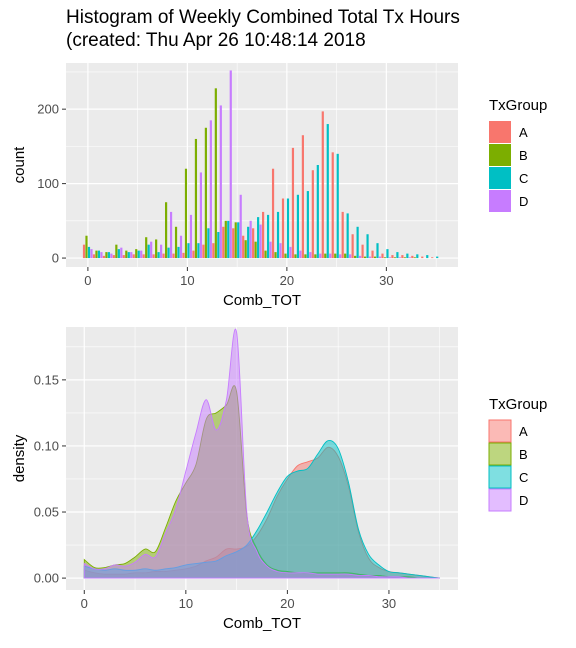 This screenshot has height=648, width=576. Describe the element at coordinates (523, 132) in the screenshot. I see `legend-label-A: A` at that location.